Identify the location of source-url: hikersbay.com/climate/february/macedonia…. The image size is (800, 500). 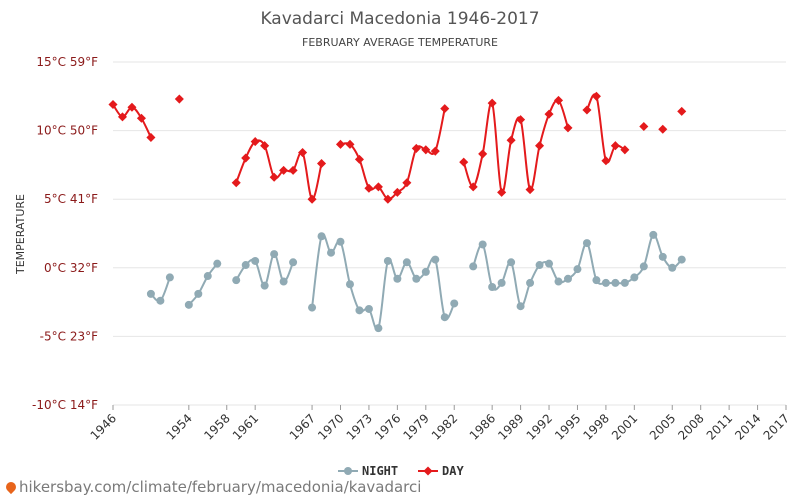
(220, 487).